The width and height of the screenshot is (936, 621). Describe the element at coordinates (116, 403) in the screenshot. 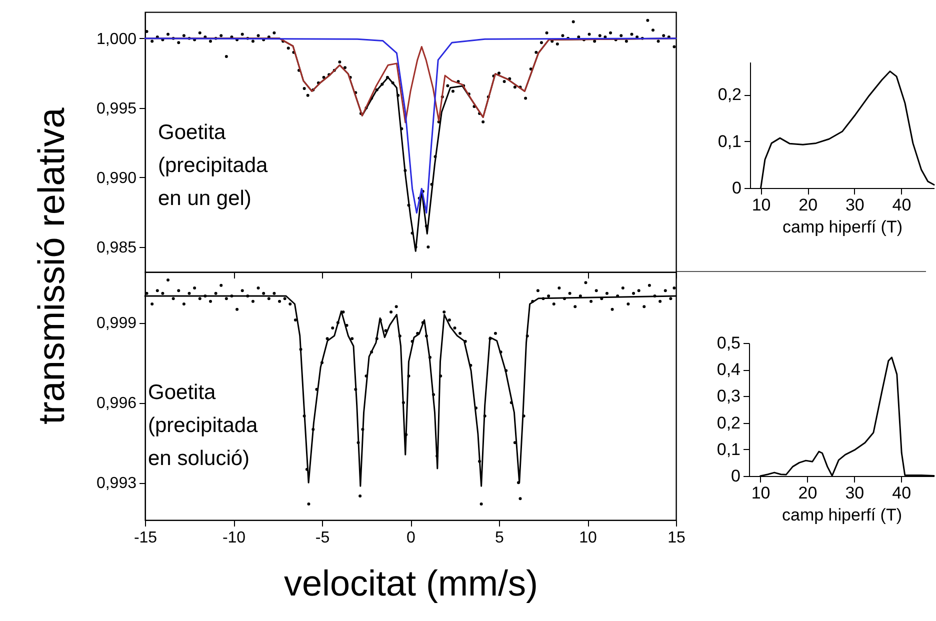

I see `y-tick-label: 0,996` at that location.